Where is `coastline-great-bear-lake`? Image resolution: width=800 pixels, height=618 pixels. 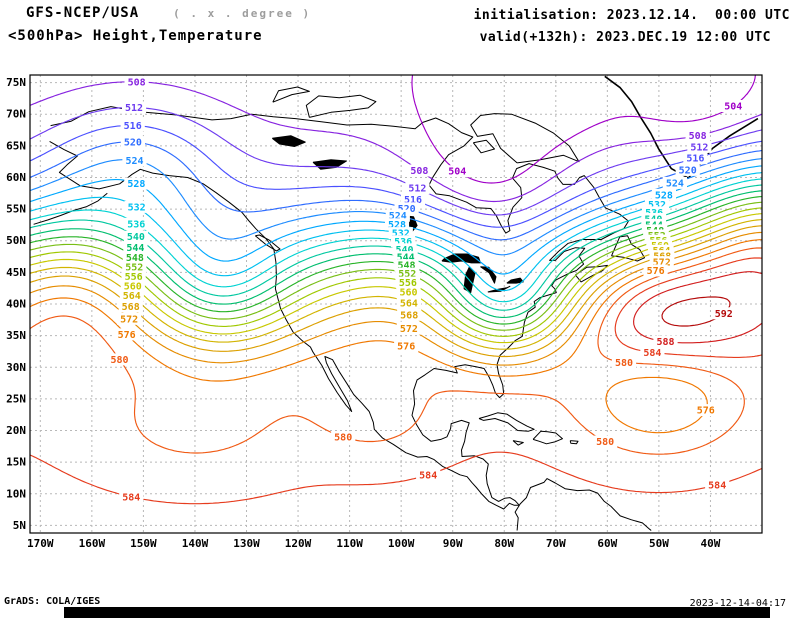 coastline-great-bear-lake is located at coordinates (288, 141).